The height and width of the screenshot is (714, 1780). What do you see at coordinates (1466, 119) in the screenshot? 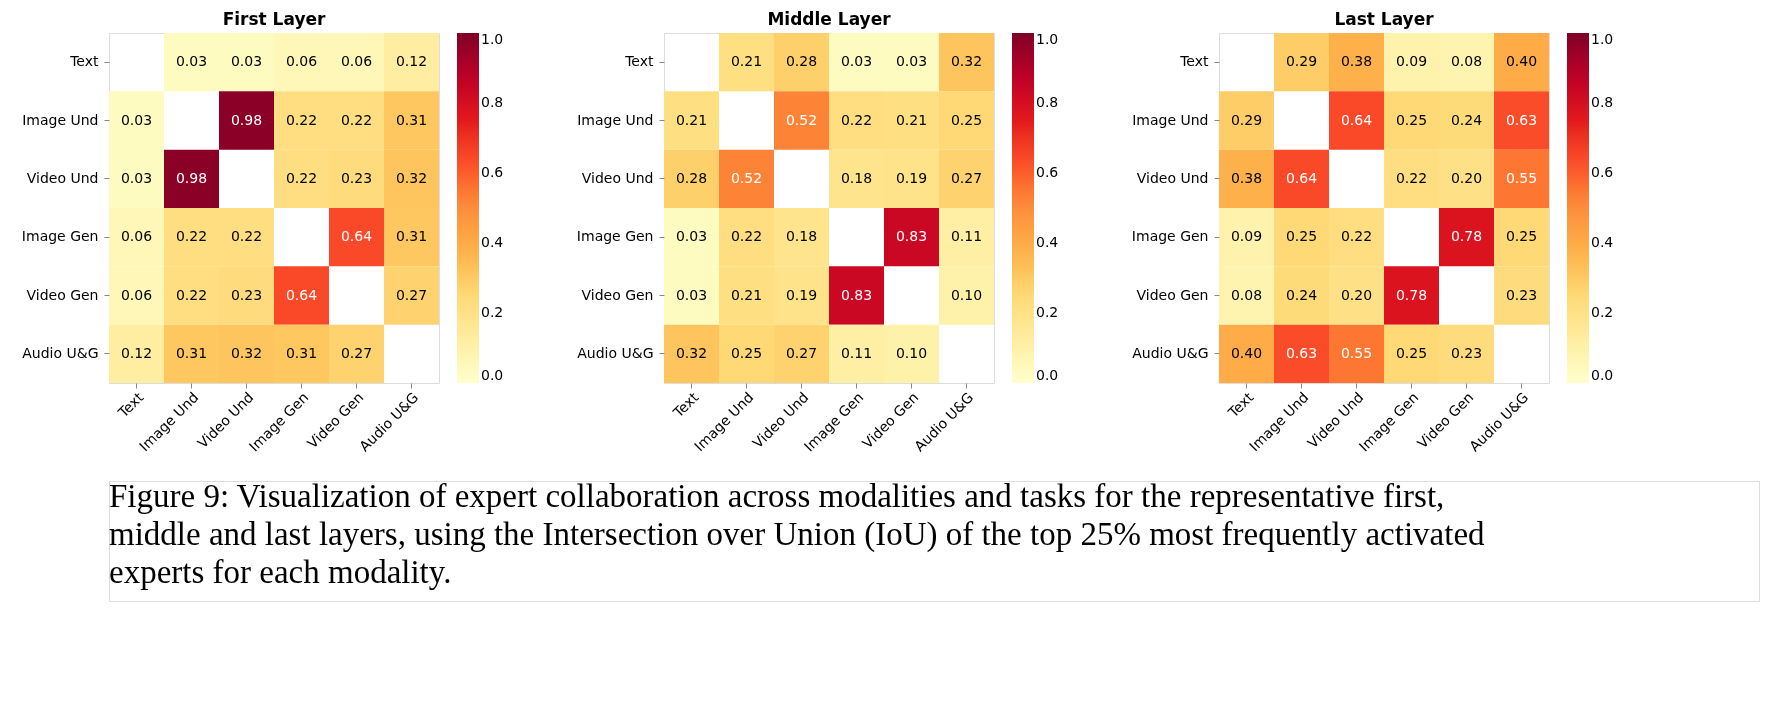
I see `data-label: 0.24` at bounding box center [1466, 119].